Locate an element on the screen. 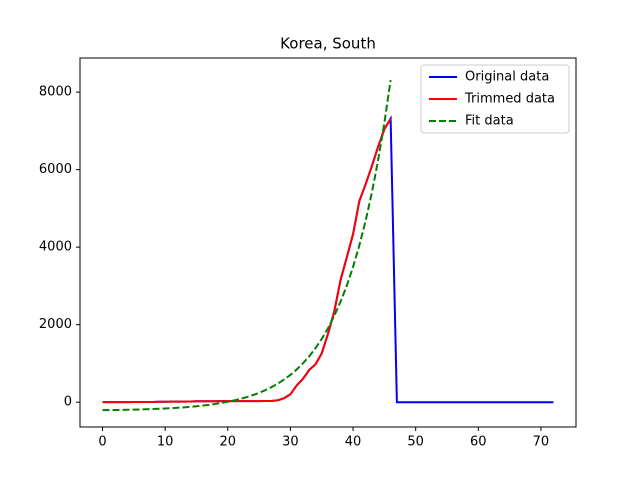 The width and height of the screenshot is (640, 484). y-tick-label: 8000 is located at coordinates (55, 92).